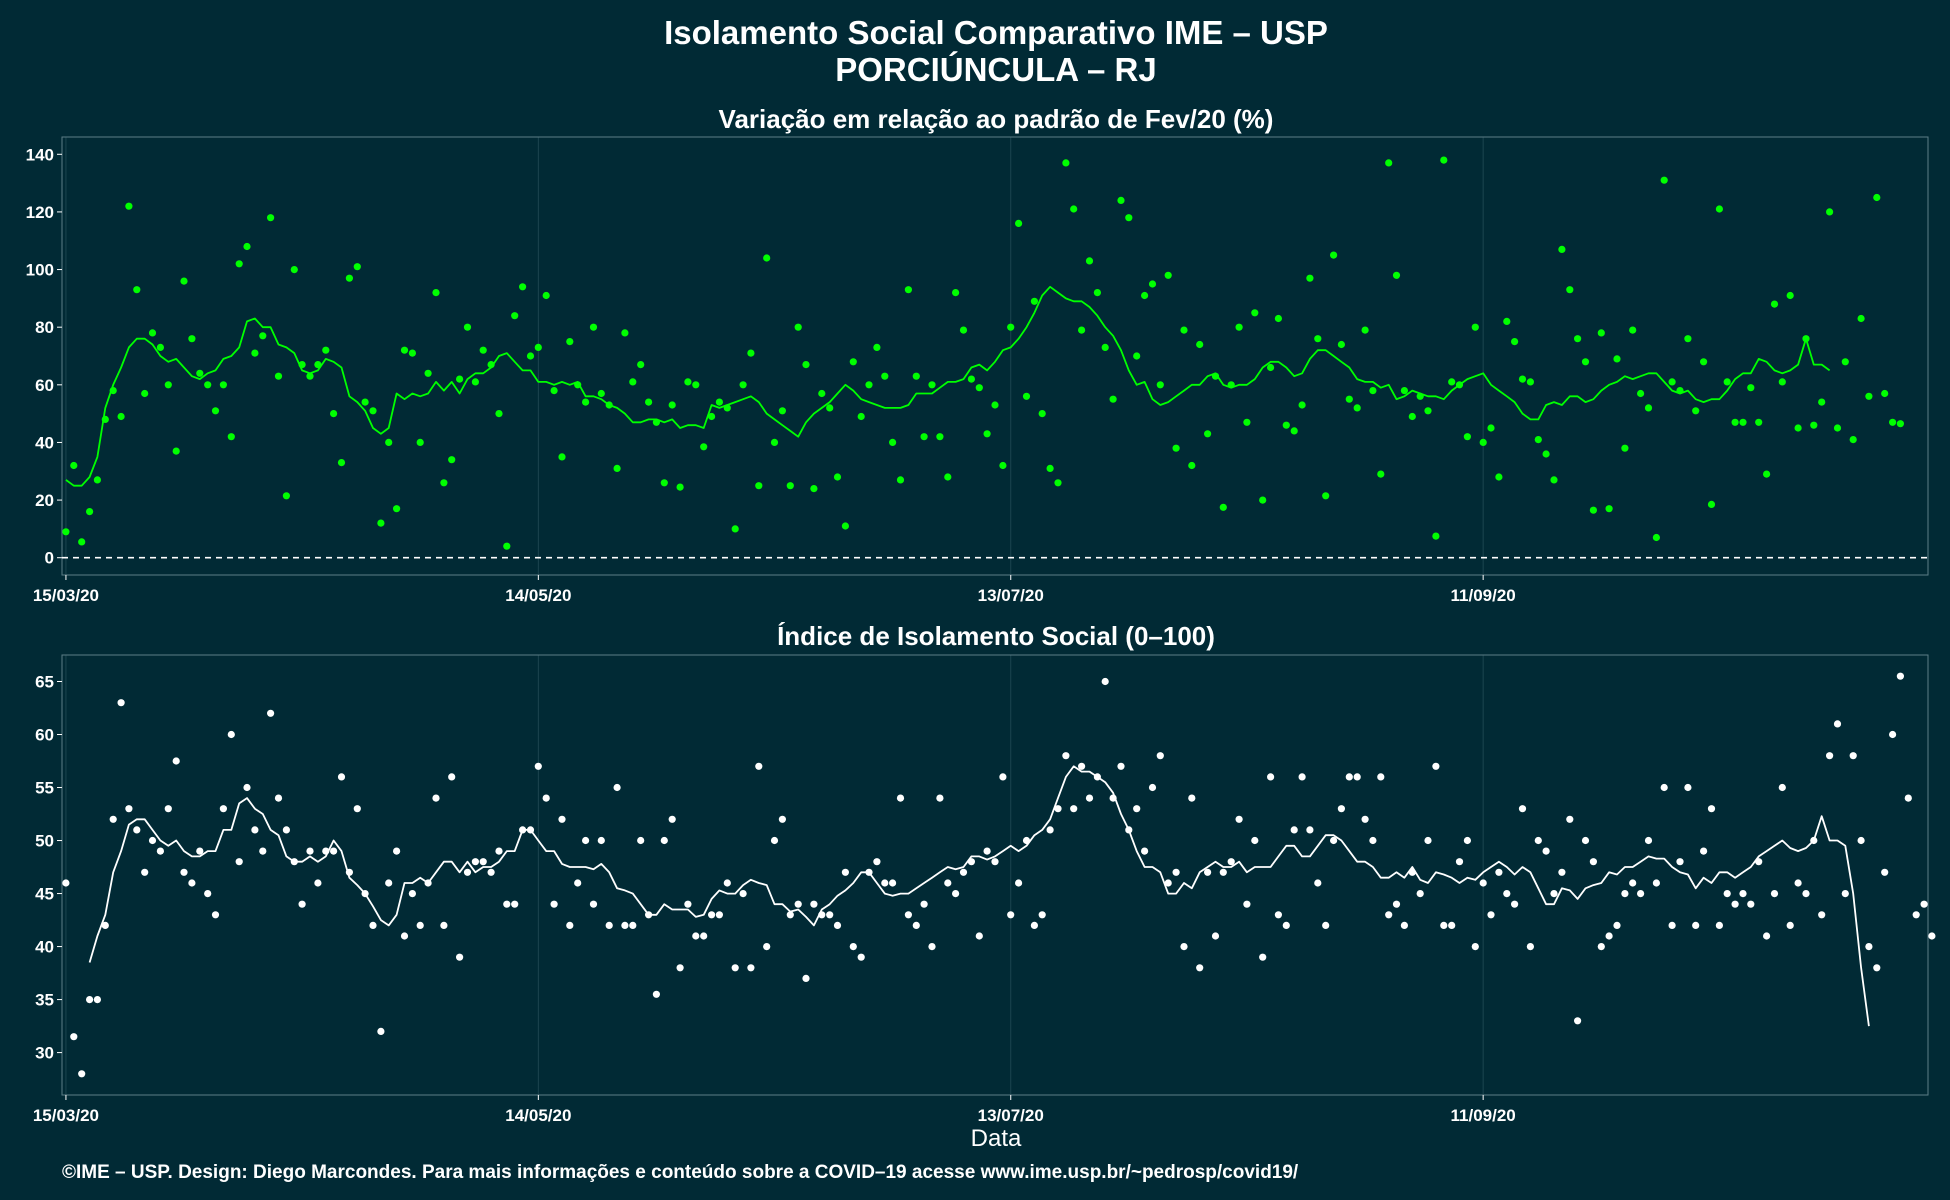 This screenshot has width=1950, height=1200. I want to click on y-tick-label: 100, so click(40, 270).